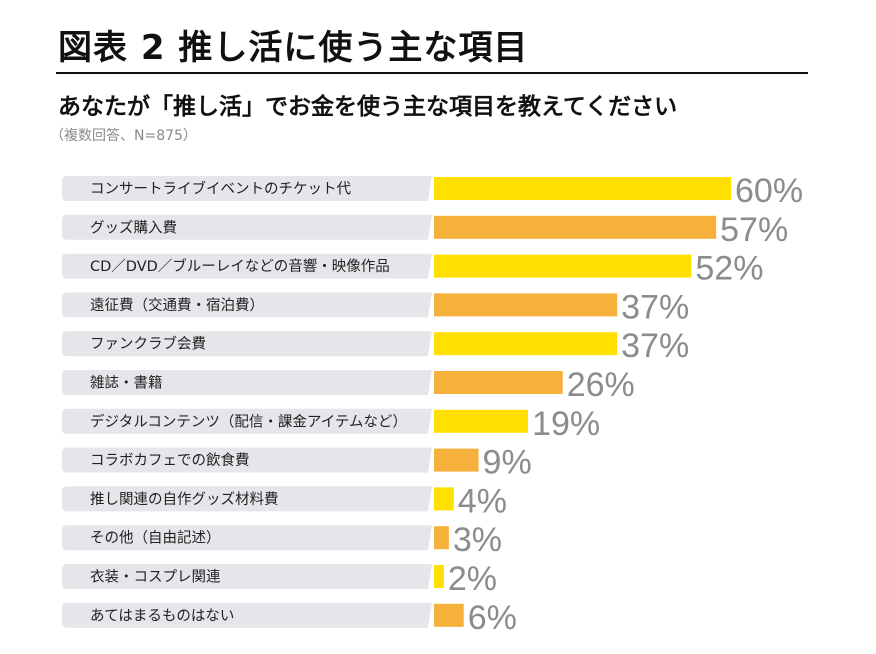 This screenshot has width=876, height=654. What do you see at coordinates (155, 577) in the screenshot?
I see `category-label: 衣装・コスプレ関連` at bounding box center [155, 577].